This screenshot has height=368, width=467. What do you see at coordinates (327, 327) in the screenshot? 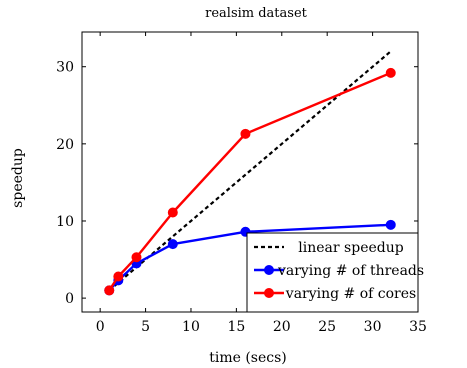
I see `x-tick-label: 25` at bounding box center [327, 327].